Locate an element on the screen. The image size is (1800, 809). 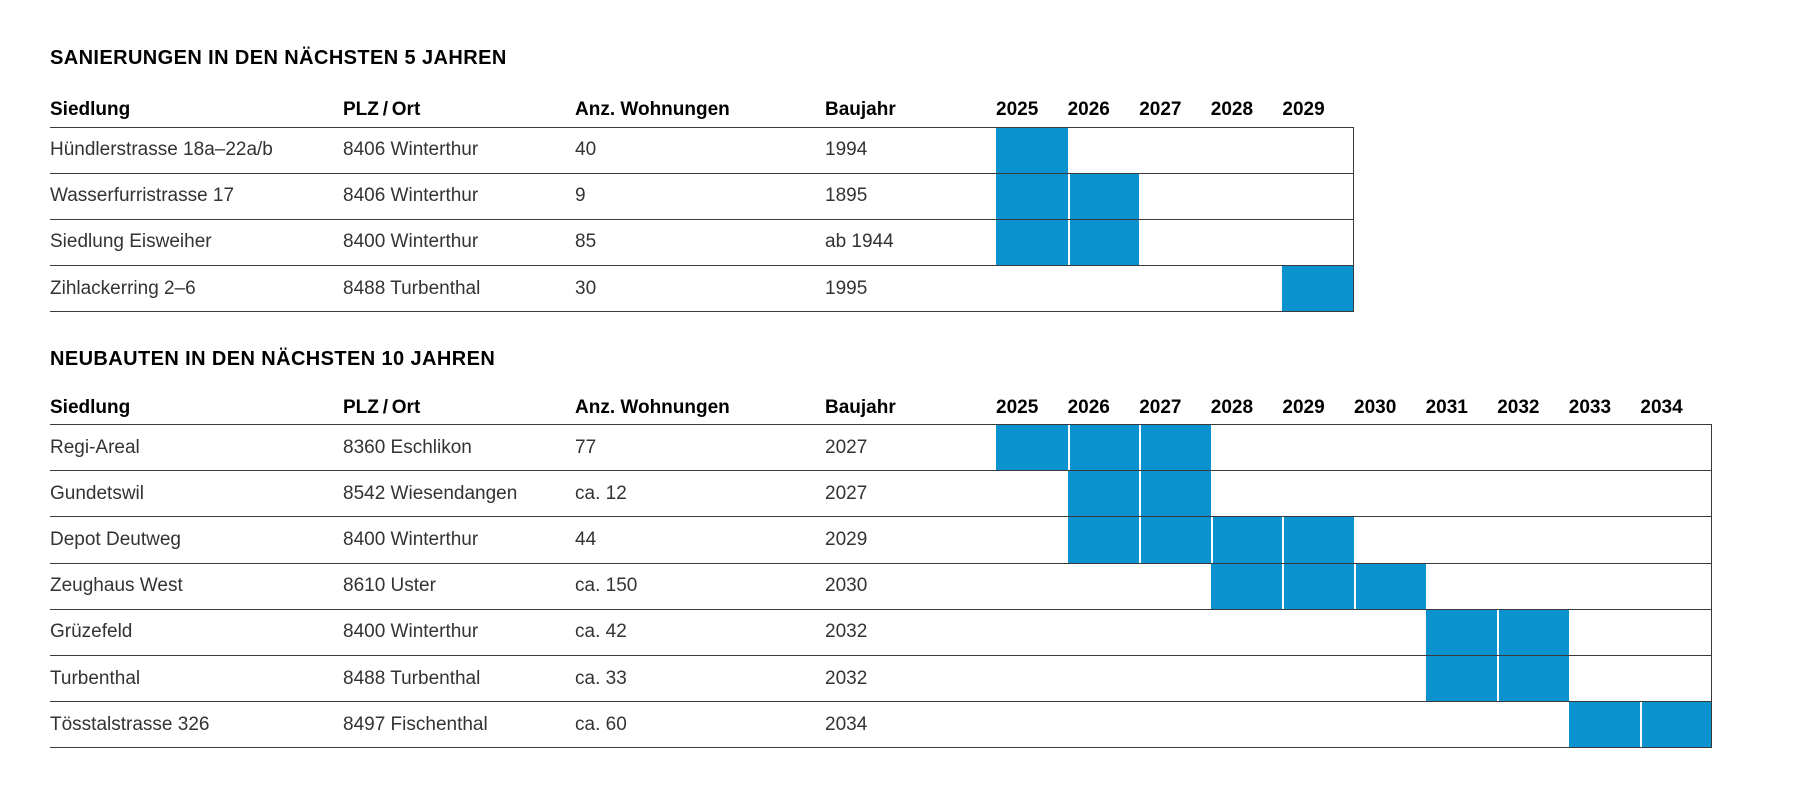
cell-anz-wohnungen: 40 is located at coordinates (586, 150).